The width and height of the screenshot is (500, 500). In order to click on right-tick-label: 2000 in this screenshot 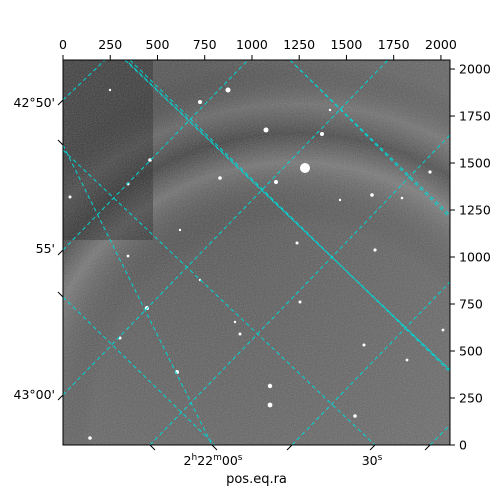, I will do `click(475, 69)`.